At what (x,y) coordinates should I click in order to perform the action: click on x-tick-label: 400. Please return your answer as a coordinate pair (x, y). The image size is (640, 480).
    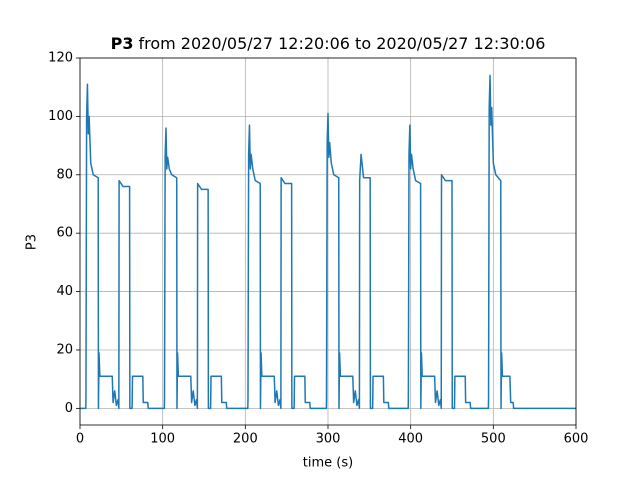
    Looking at the image, I should click on (410, 439).